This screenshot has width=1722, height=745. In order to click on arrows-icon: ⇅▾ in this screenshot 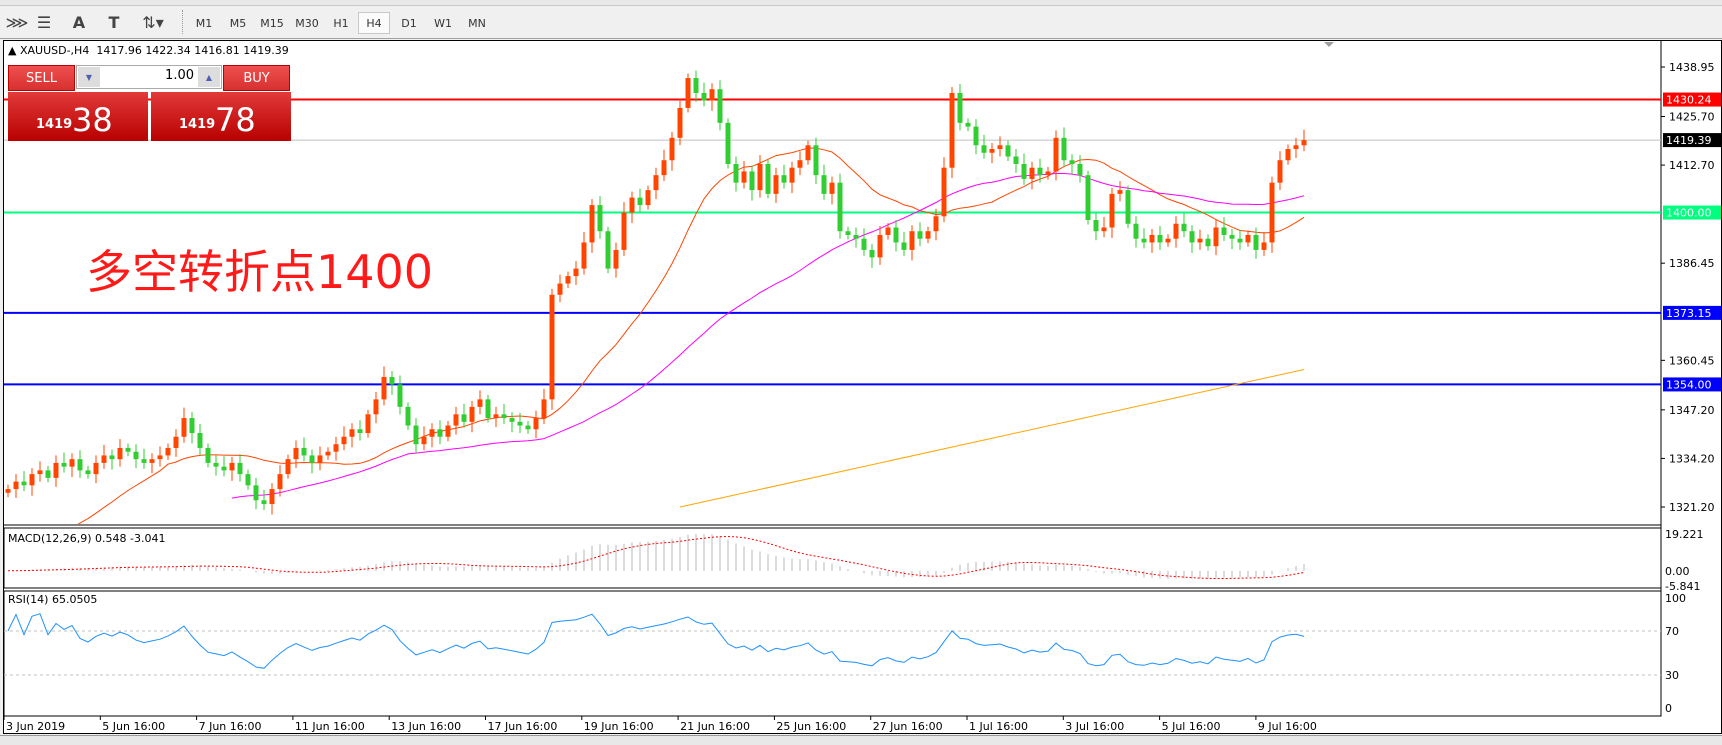, I will do `click(153, 22)`.